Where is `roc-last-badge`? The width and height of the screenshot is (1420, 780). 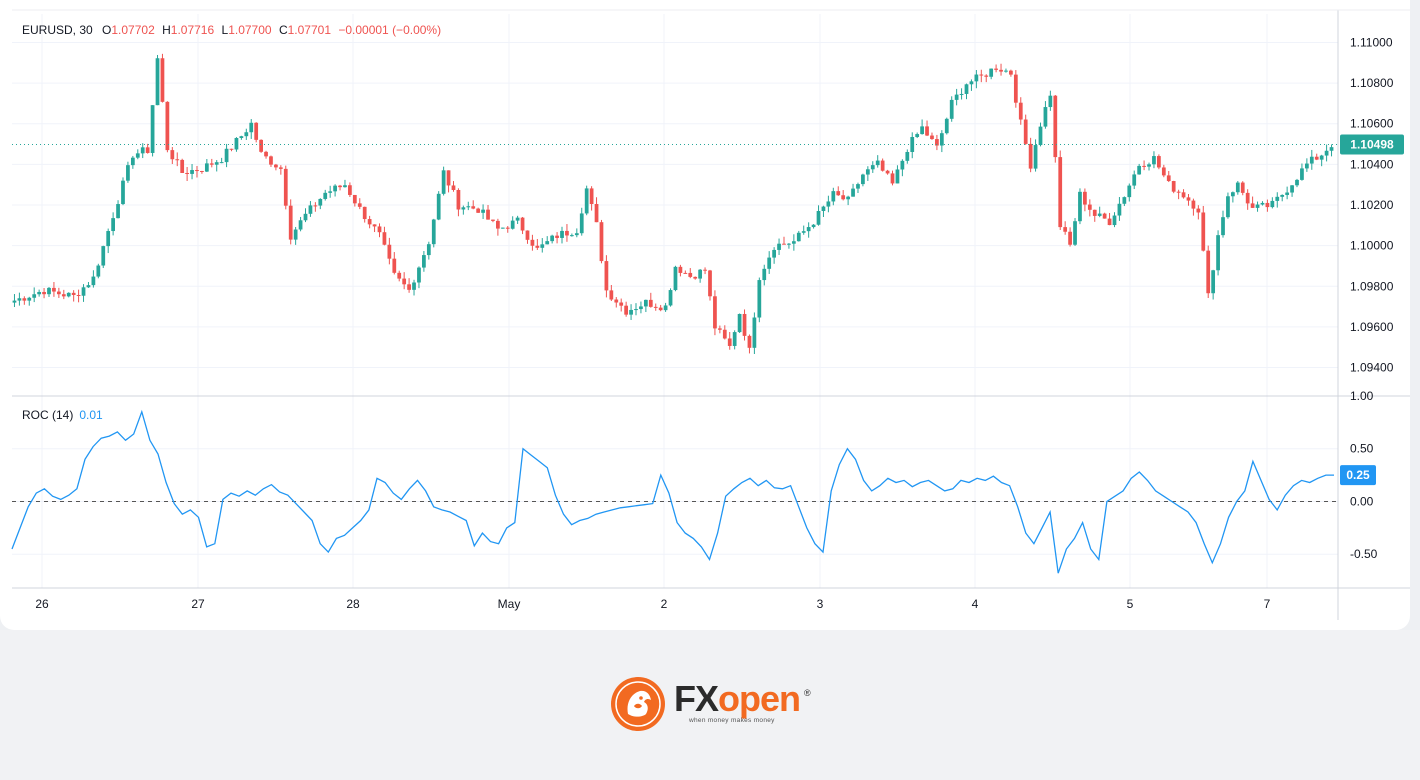
roc-last-badge is located at coordinates (1358, 475).